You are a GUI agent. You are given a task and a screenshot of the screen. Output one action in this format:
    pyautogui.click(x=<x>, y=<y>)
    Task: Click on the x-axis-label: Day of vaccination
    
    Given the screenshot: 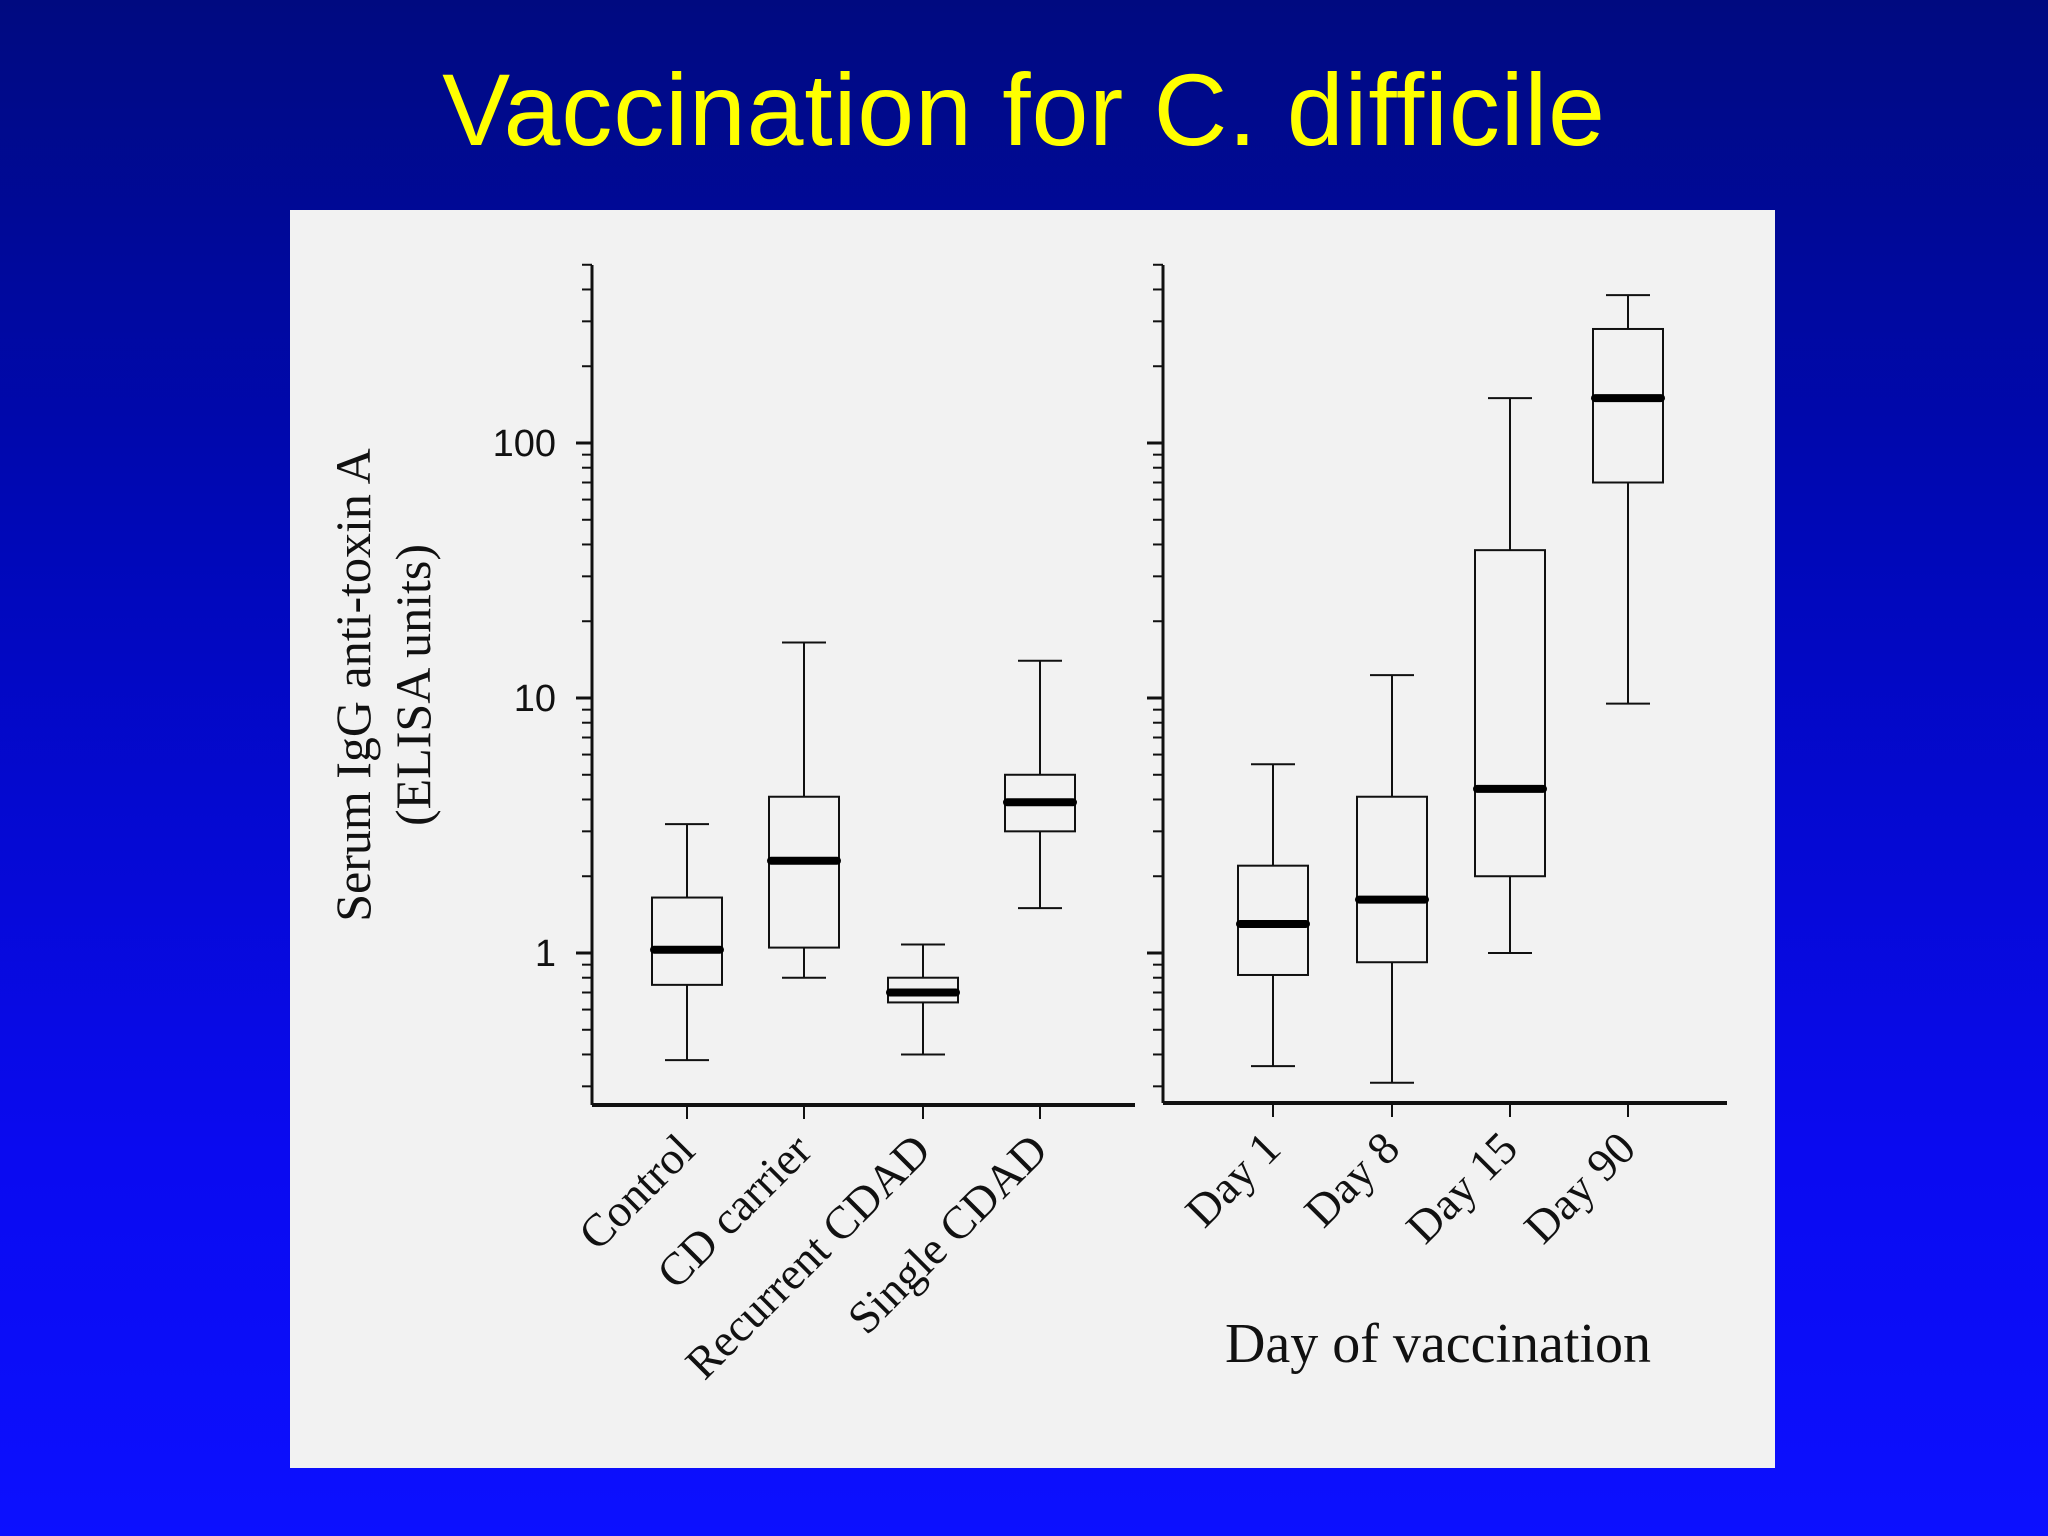 What is the action you would take?
    pyautogui.click(x=1438, y=1344)
    